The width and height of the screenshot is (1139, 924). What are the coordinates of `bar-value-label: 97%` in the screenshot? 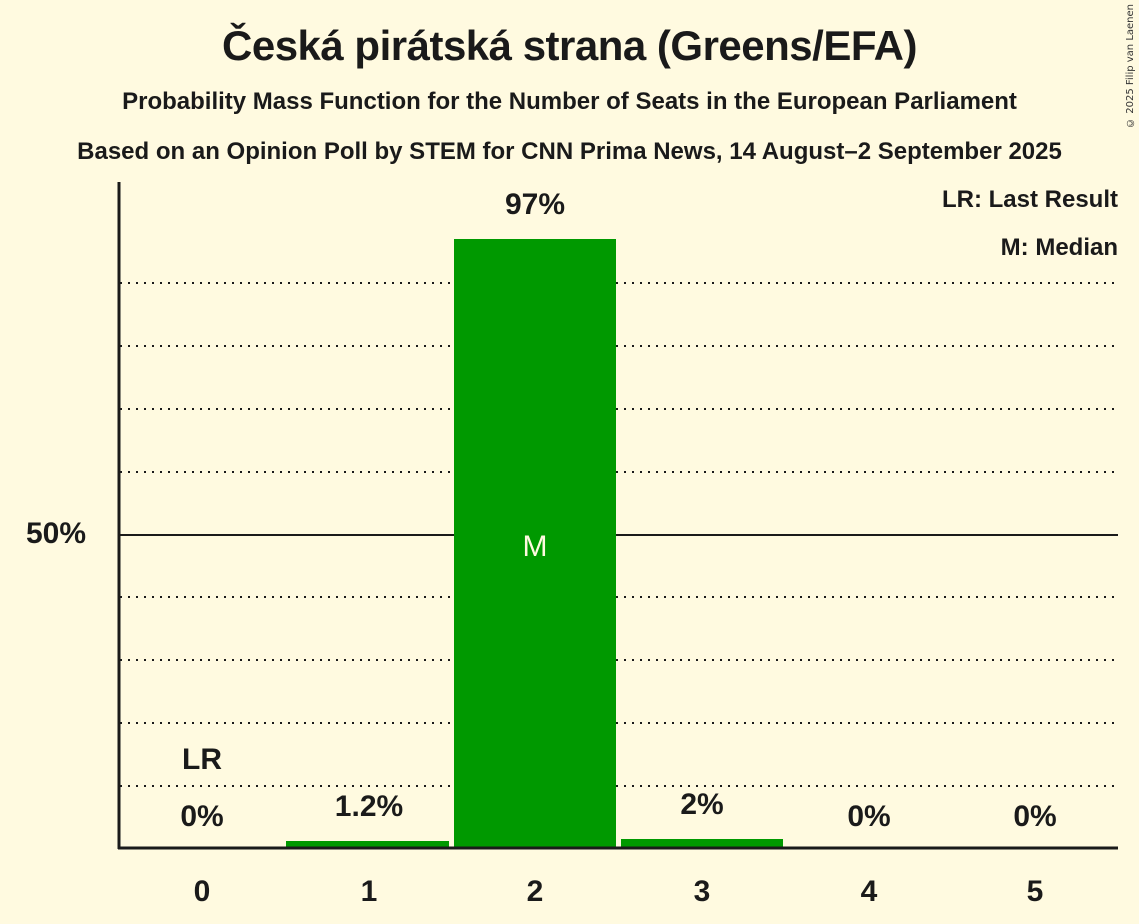 It's located at (535, 204).